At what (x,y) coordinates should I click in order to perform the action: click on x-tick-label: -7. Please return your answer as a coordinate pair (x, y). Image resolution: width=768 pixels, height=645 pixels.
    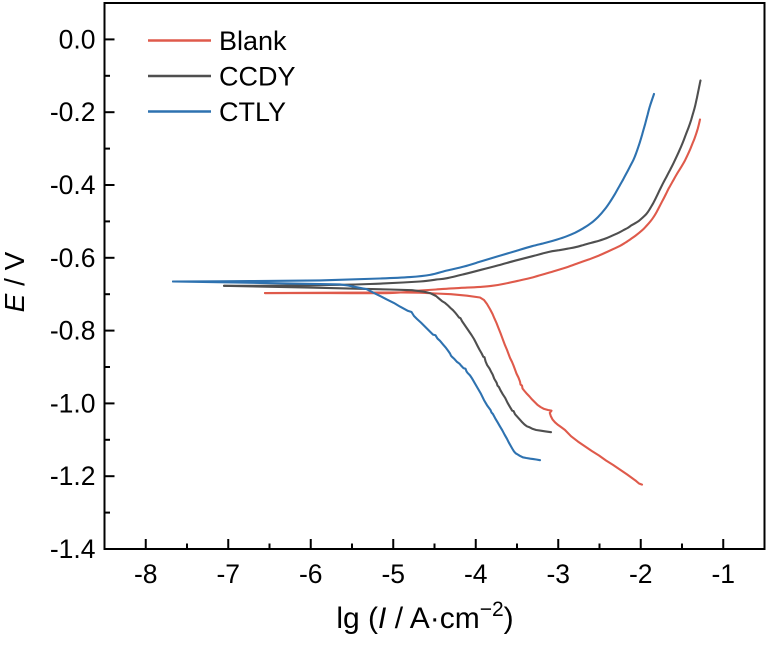
    Looking at the image, I should click on (228, 574).